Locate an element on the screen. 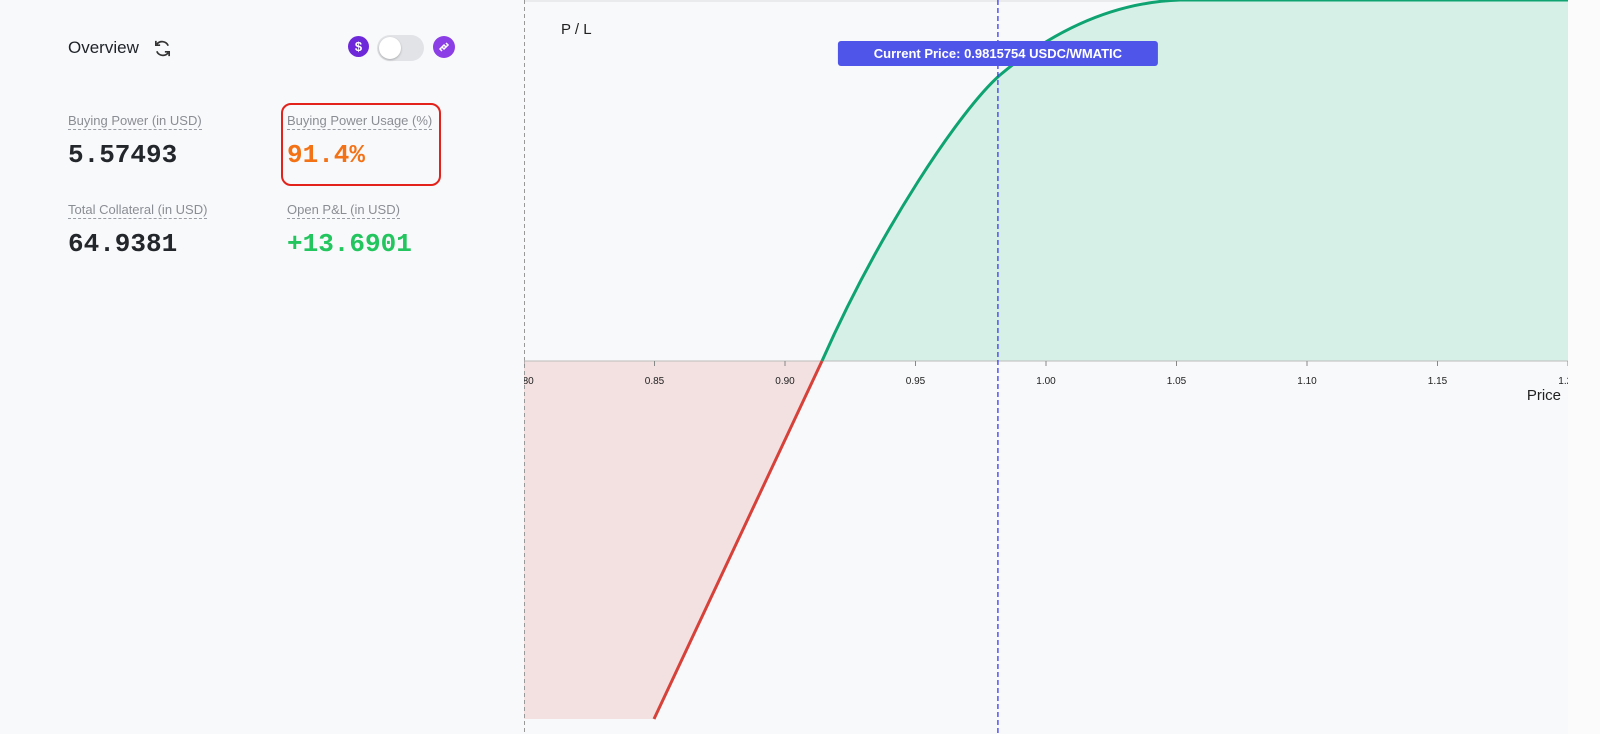  stat-label: Buying Power Usage (%) is located at coordinates (360, 121).